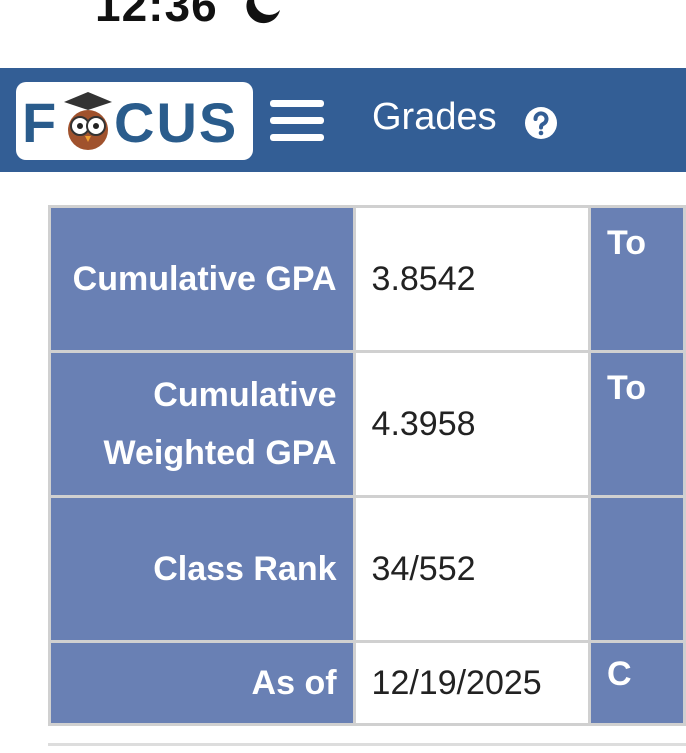  I want to click on table-row: As of 12/19/2025 C, so click(367, 683).